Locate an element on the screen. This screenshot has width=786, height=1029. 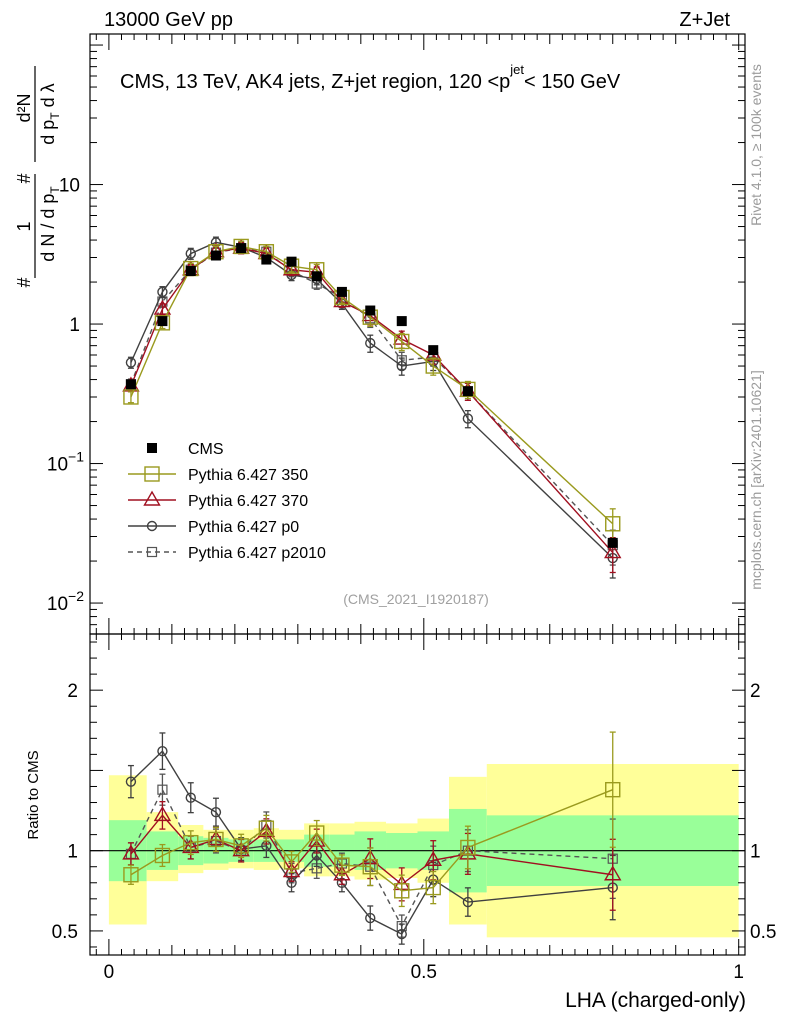
x-tick-label: 0.5 is located at coordinates (424, 972).